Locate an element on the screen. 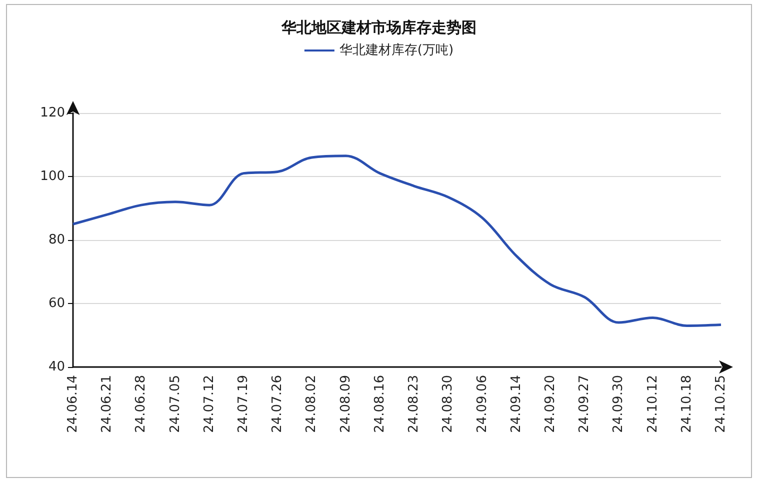  x-tick-label: 24.07.05 is located at coordinates (175, 404).